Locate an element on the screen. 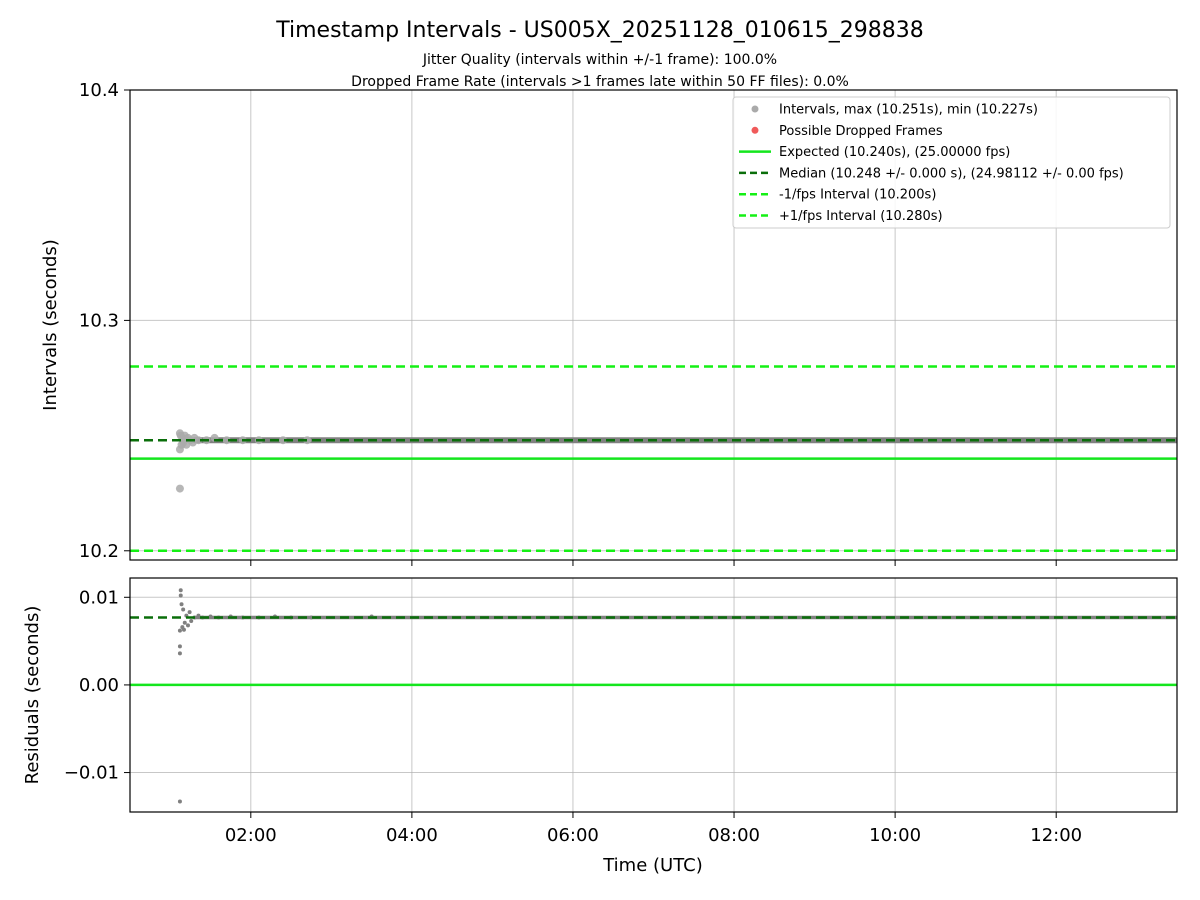 This screenshot has width=1200, height=900. x-axis-label: Time (UTC) is located at coordinates (652, 865).